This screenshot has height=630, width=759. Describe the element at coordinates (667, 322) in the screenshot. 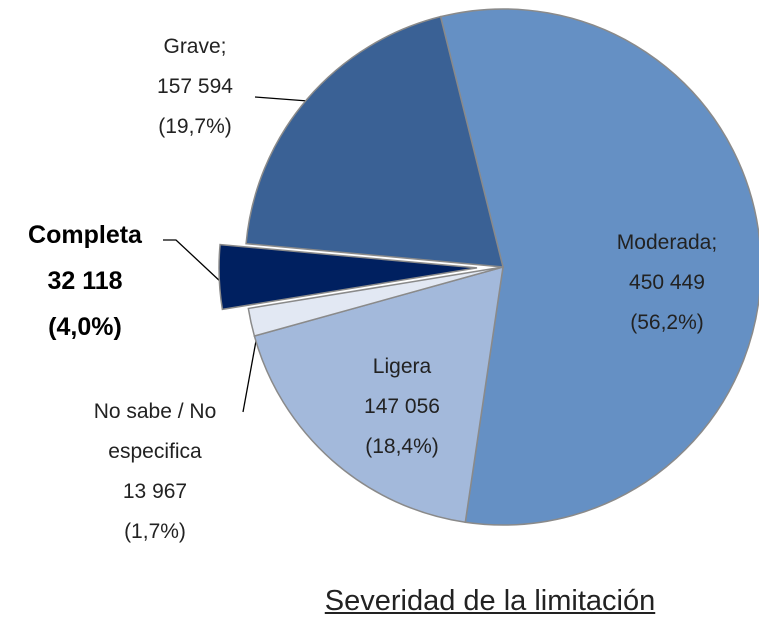

I see `percent-label: (56,2%)` at that location.